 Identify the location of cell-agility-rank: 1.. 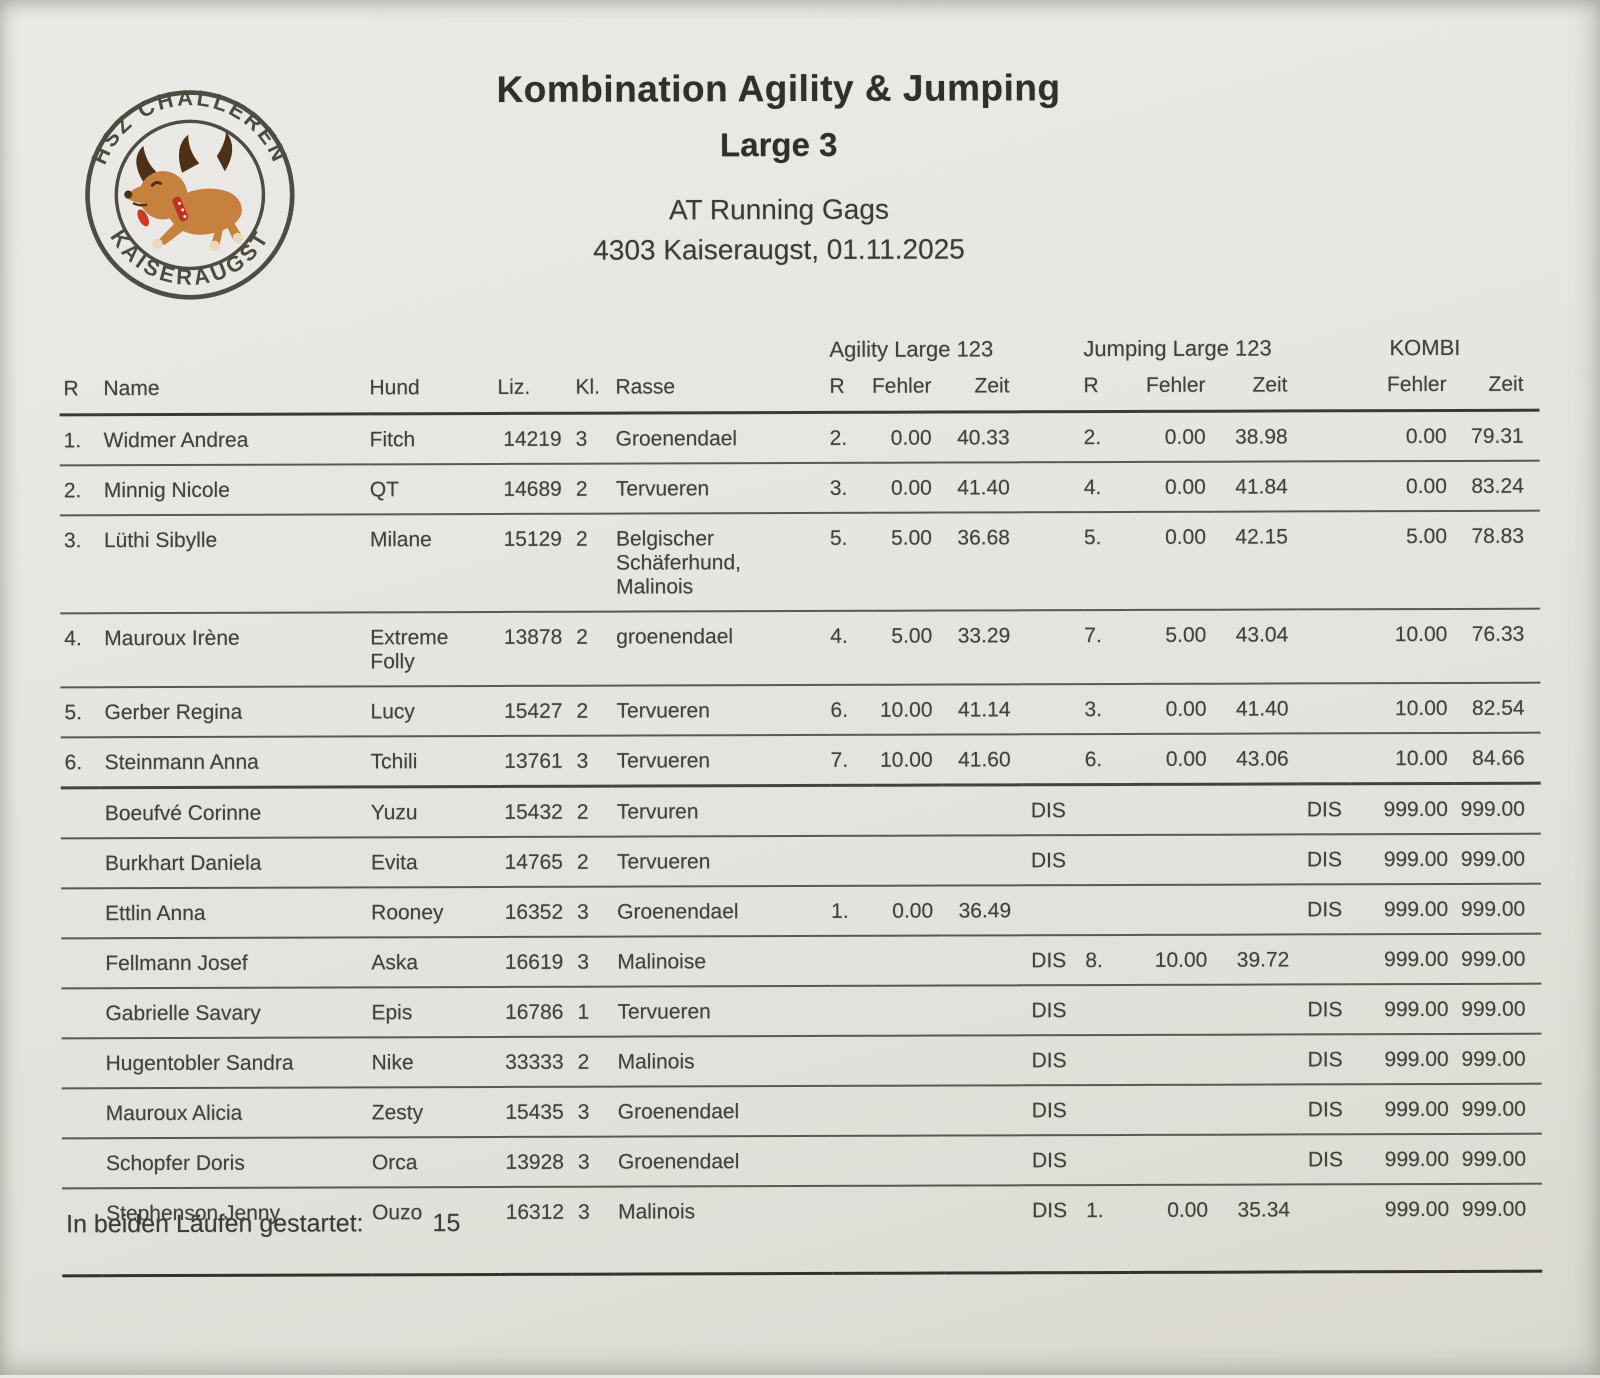
(840, 911).